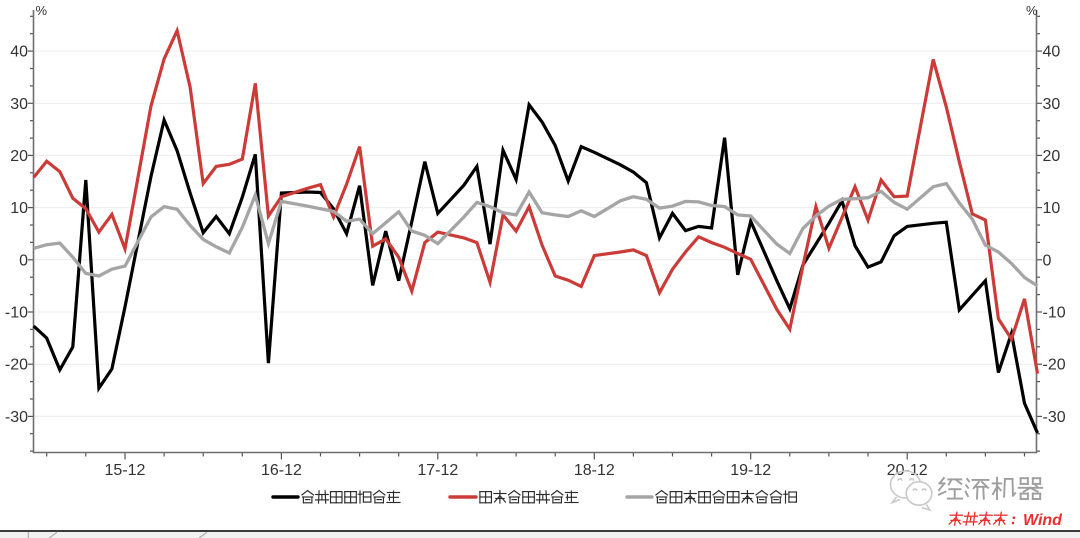  Describe the element at coordinates (125, 470) in the screenshot. I see `svg-text: 15-12` at that location.